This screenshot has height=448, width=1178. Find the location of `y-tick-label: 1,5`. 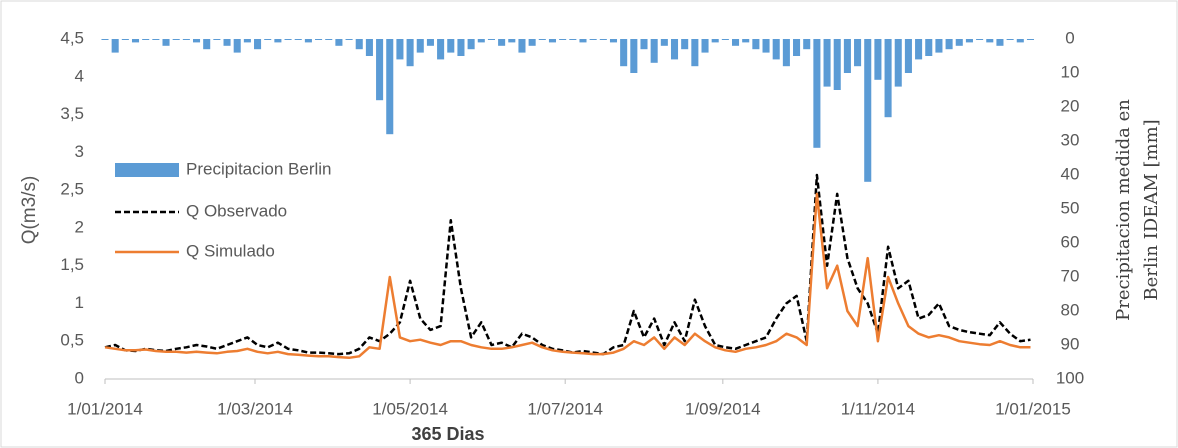

y-tick-label: 1,5 is located at coordinates (72, 264).